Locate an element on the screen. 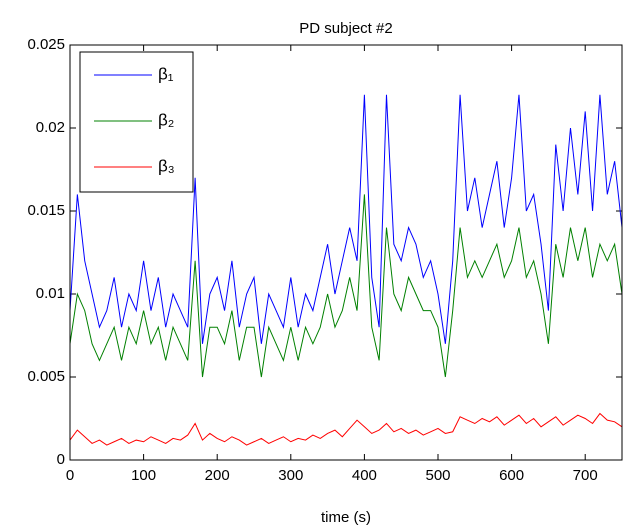 Image resolution: width=624 pixels, height=529 pixels. x-tick-label: 400 is located at coordinates (364, 475).